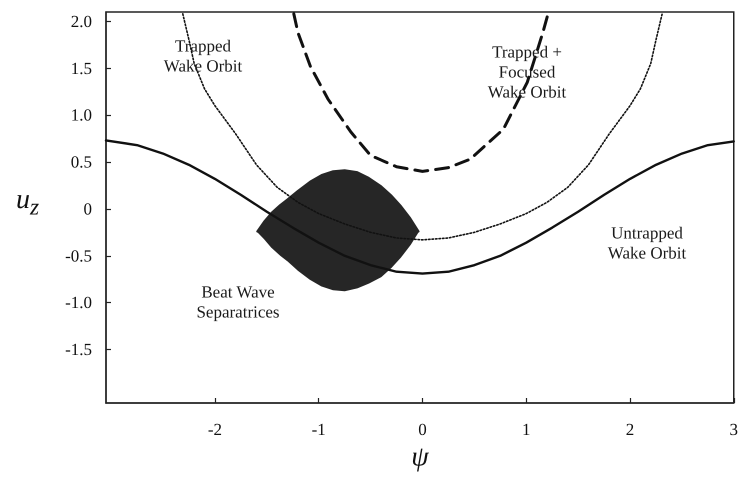 The image size is (741, 478). I want to click on x-tick-label: -2, so click(215, 429).